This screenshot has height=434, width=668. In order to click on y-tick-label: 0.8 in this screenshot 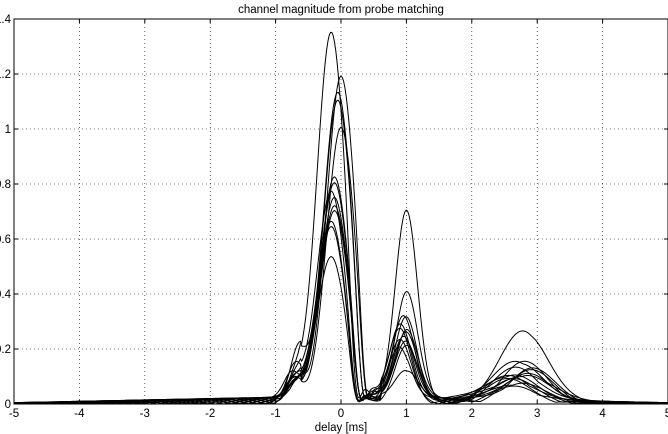, I will do `click(5, 185)`.